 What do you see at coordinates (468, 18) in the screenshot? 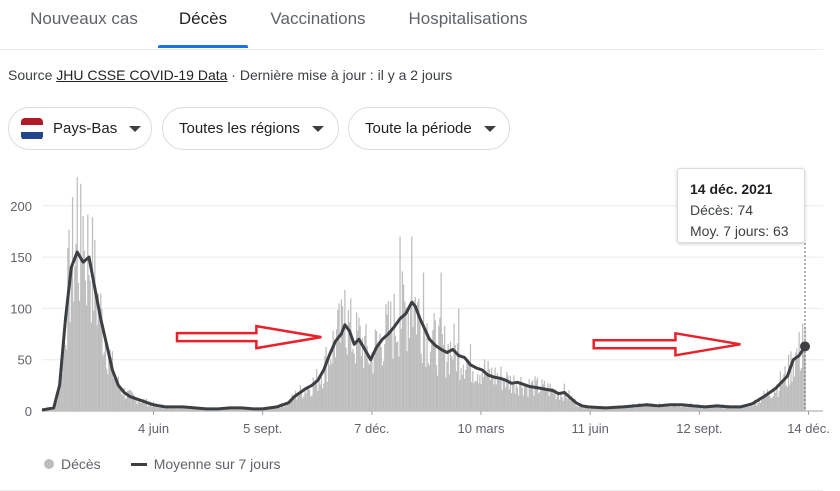
I see `tab-hospitalisations: Hospitalisations` at bounding box center [468, 18].